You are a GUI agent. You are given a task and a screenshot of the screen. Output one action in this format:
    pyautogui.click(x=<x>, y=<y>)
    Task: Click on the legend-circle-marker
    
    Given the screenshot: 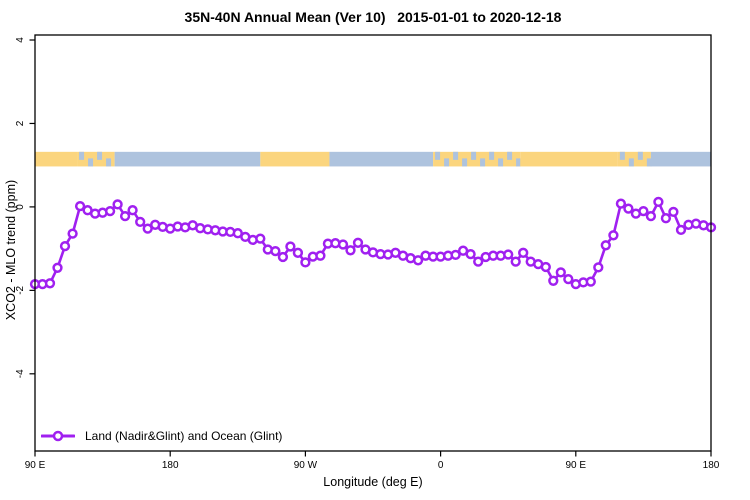 What is the action you would take?
    pyautogui.click(x=58, y=436)
    